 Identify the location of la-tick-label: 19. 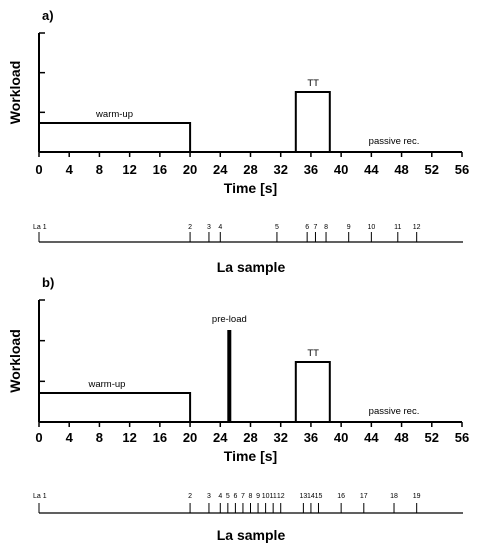
(417, 496).